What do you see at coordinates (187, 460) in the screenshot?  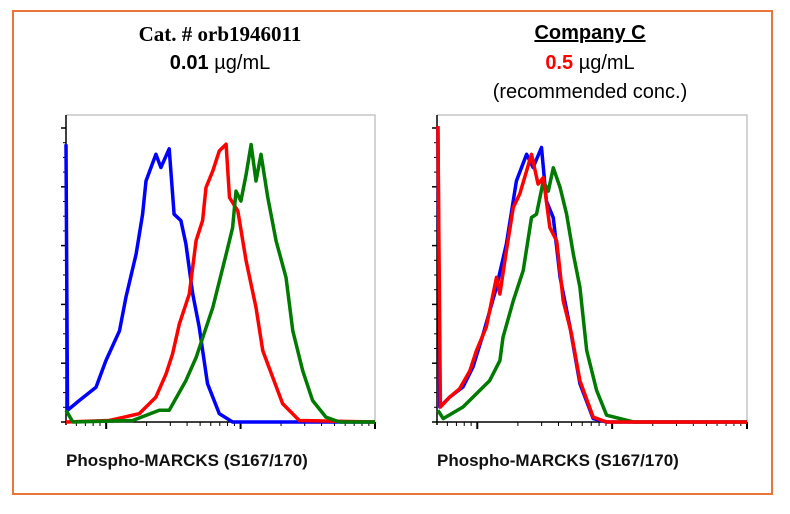 I see `left-x-axis-label: Phospho-MARCKS (S167/170)` at bounding box center [187, 460].